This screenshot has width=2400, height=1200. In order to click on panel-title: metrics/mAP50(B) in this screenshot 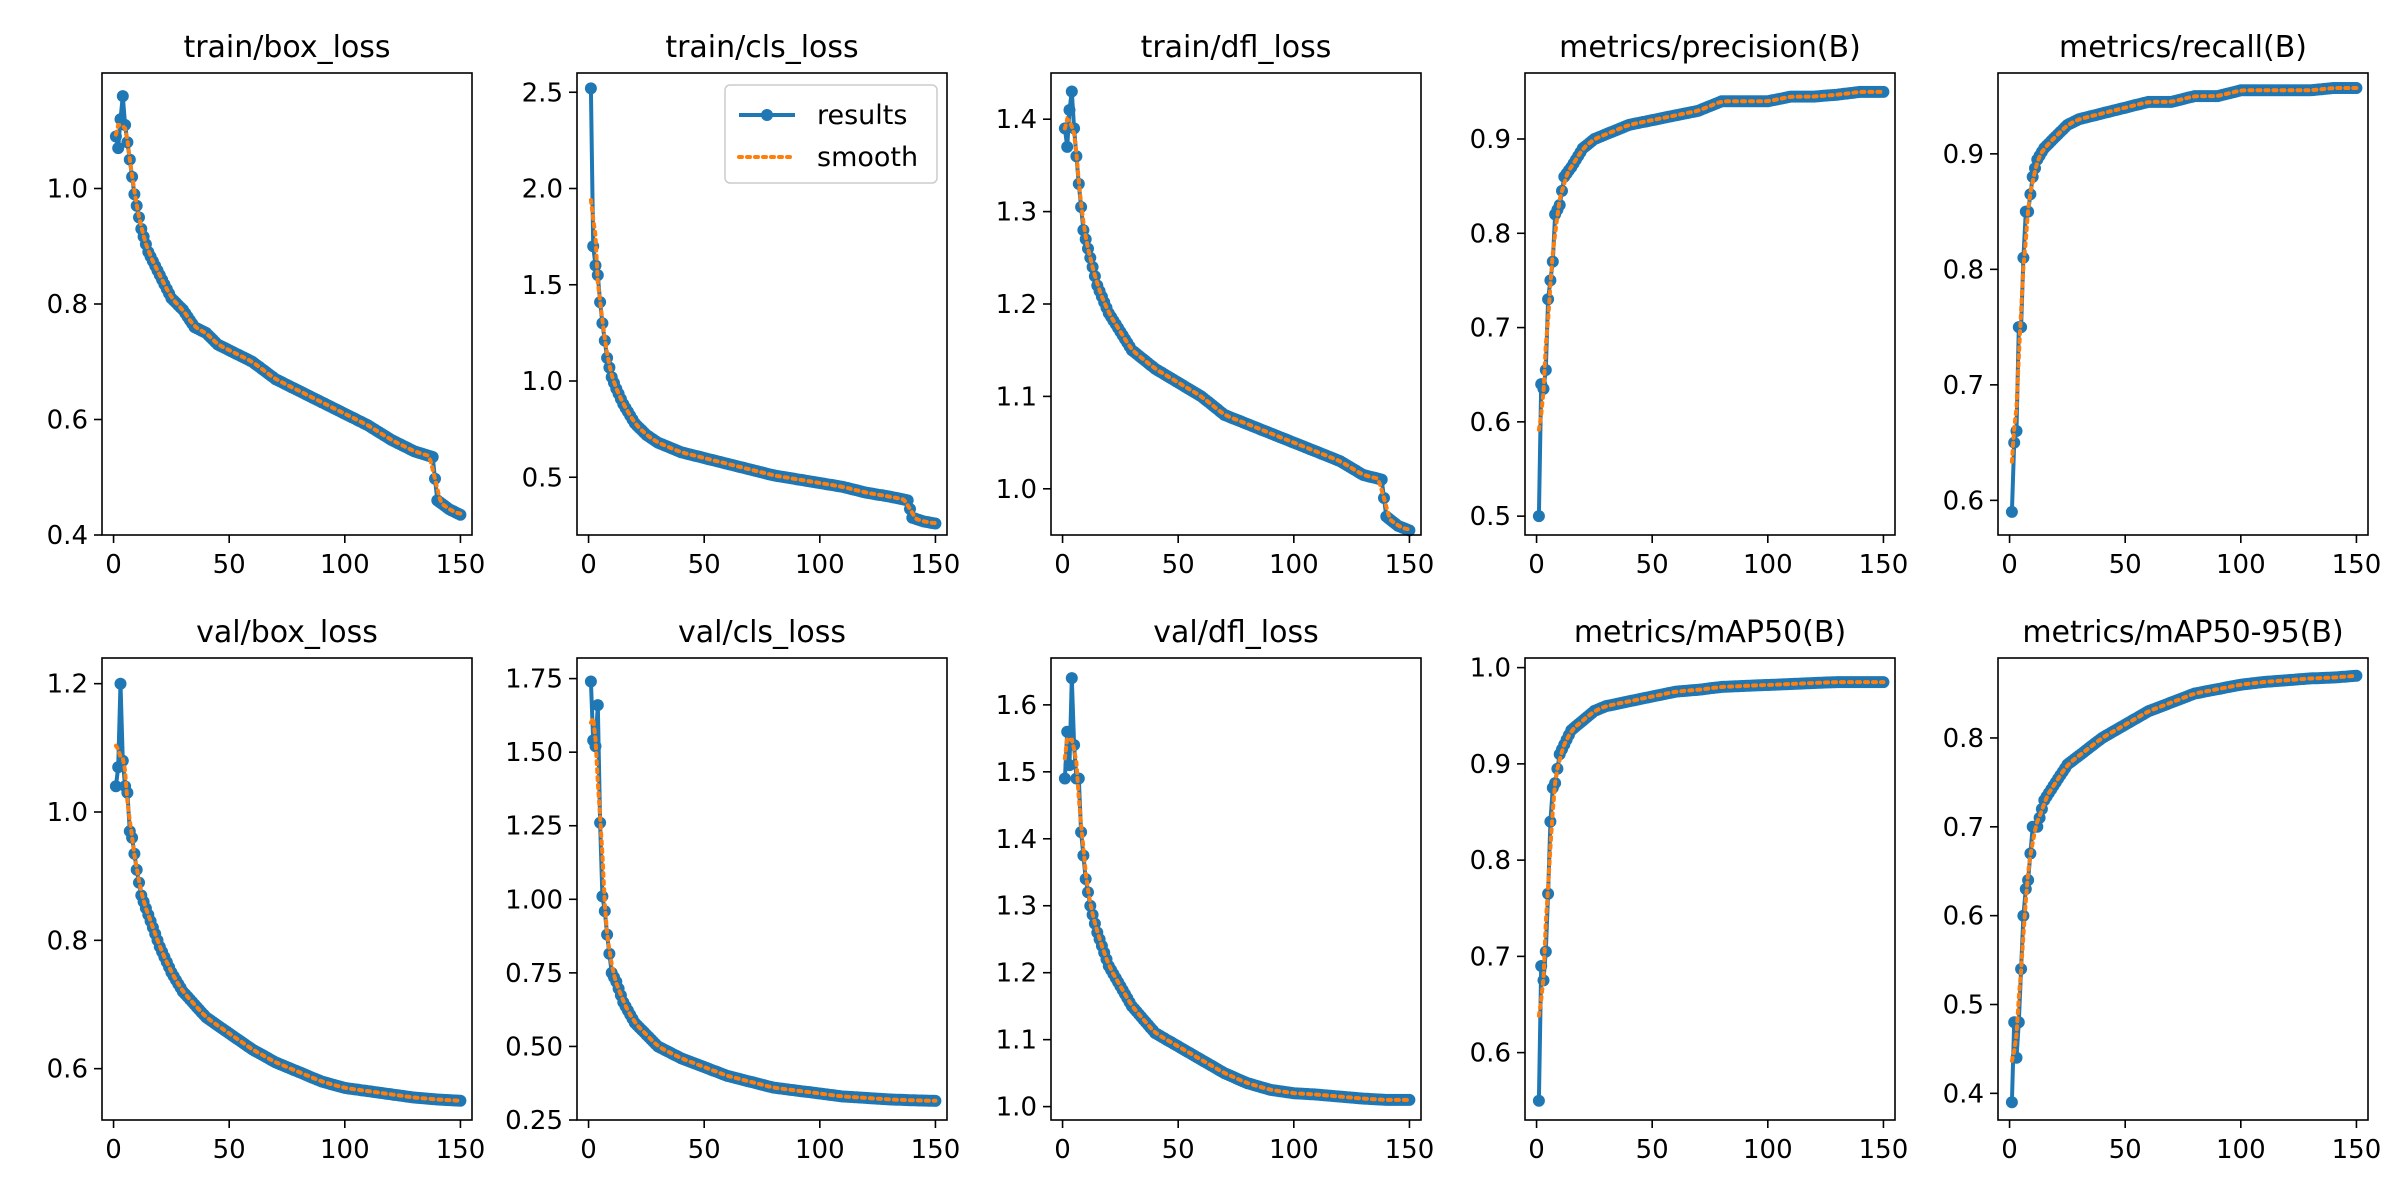, I will do `click(1710, 632)`.